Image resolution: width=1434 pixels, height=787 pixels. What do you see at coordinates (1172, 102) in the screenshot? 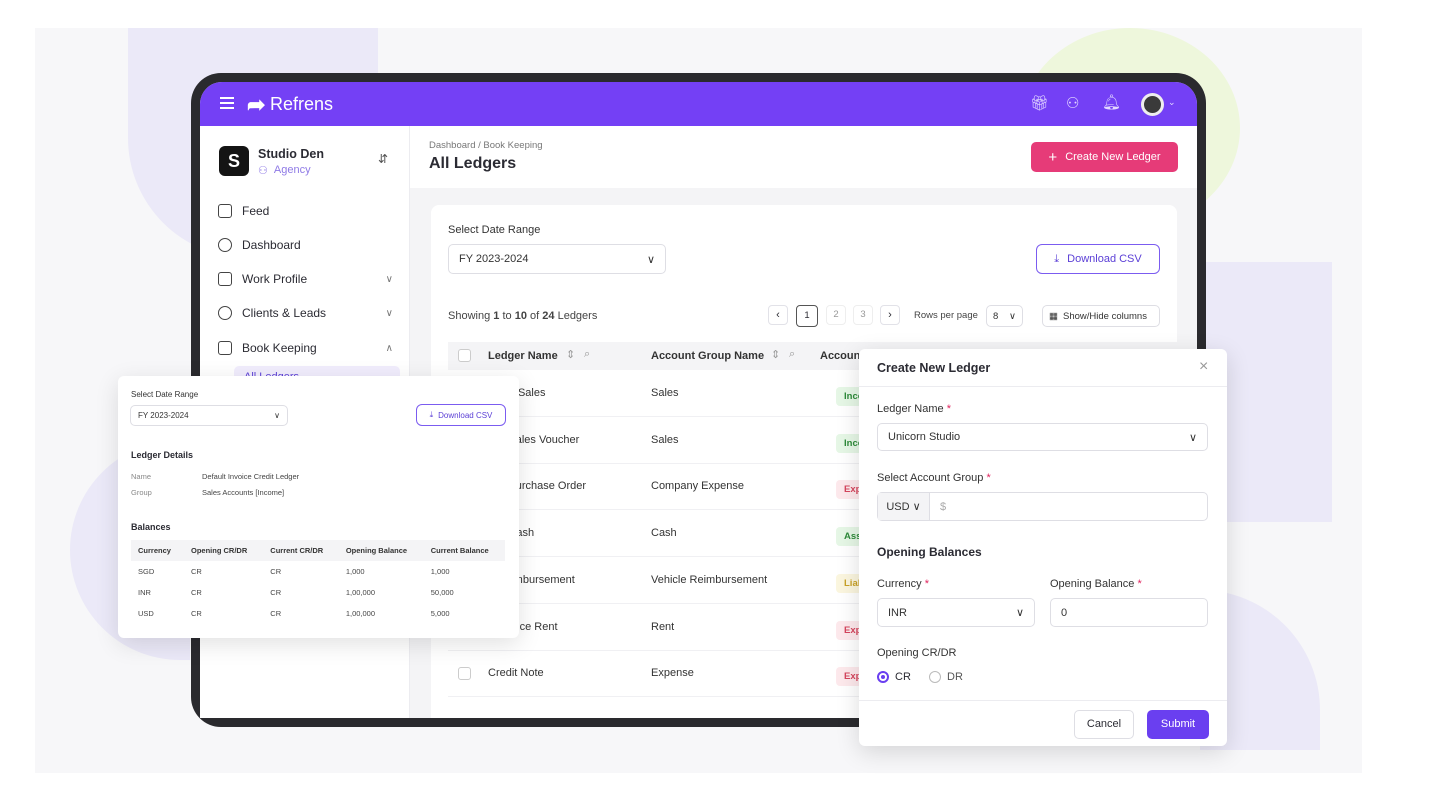
I see `chevron-down-icon: ⌄` at bounding box center [1172, 102].